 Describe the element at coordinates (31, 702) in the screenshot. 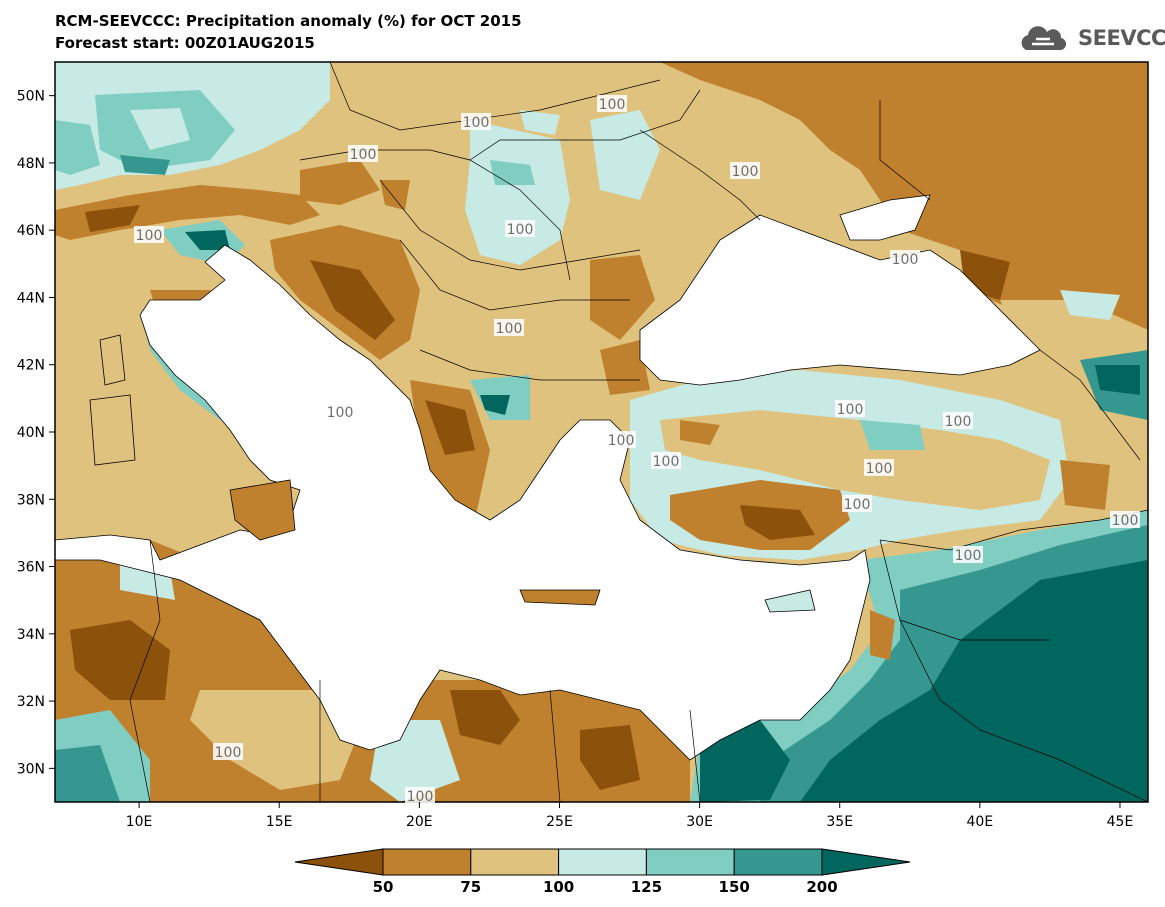

I see `lat-tick-label: 32N` at that location.